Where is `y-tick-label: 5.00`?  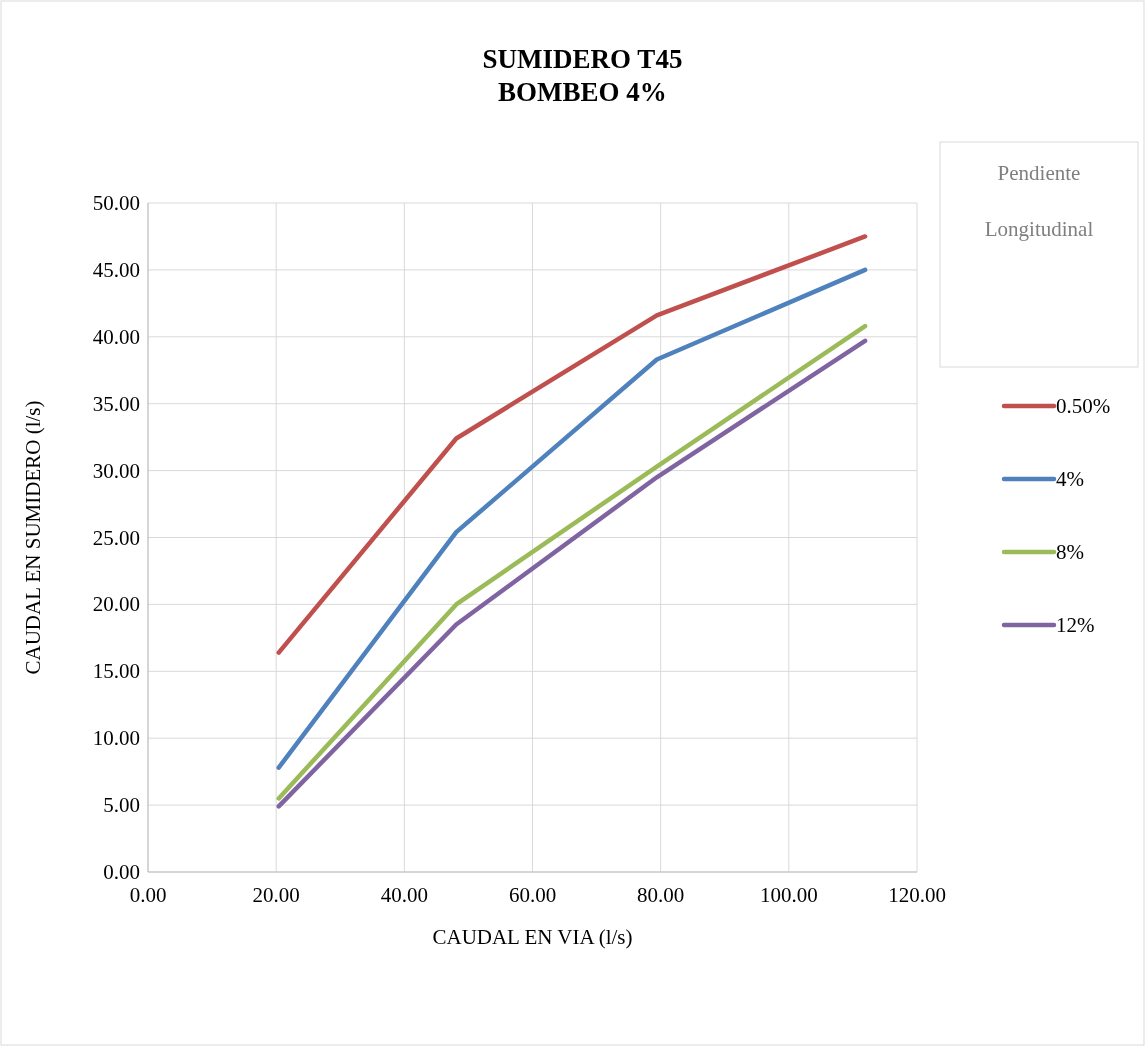 y-tick-label: 5.00 is located at coordinates (121, 805).